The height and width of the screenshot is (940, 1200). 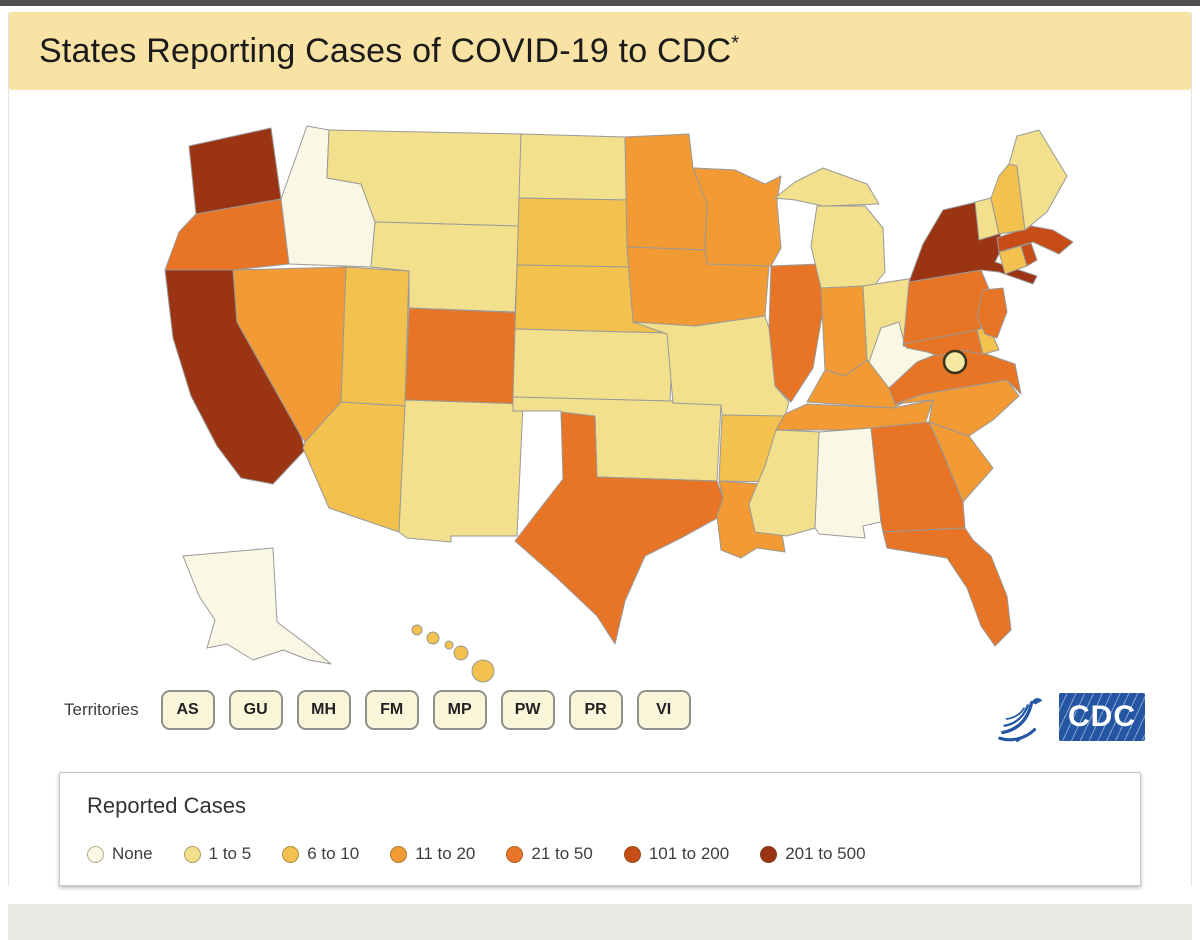 I want to click on state-AL, so click(x=848, y=483).